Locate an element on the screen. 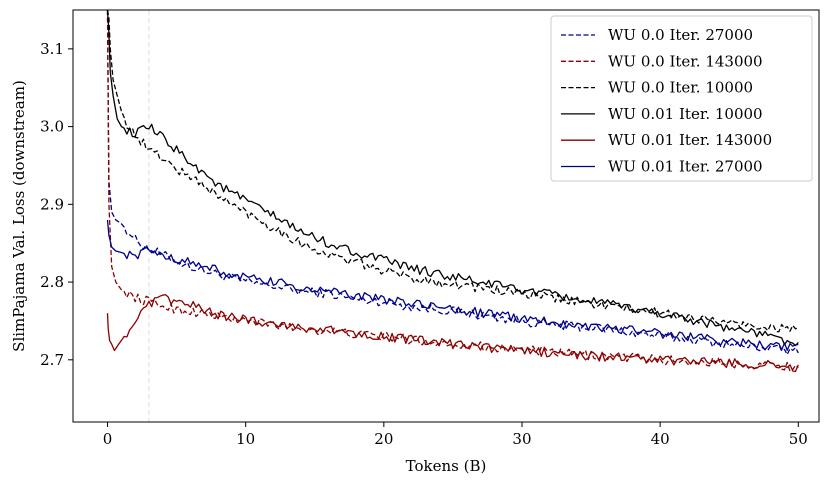 The image size is (831, 485). legend-label-5: WU 0.01 Iter. 143000 is located at coordinates (690, 140).